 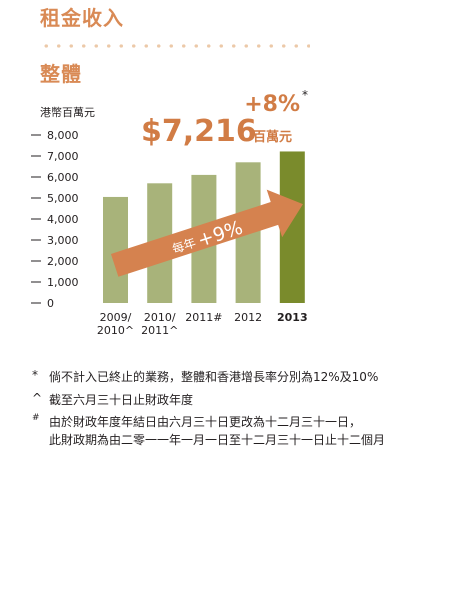 What do you see at coordinates (115, 330) in the screenshot?
I see `x-tick-label-line2: 2010^` at bounding box center [115, 330].